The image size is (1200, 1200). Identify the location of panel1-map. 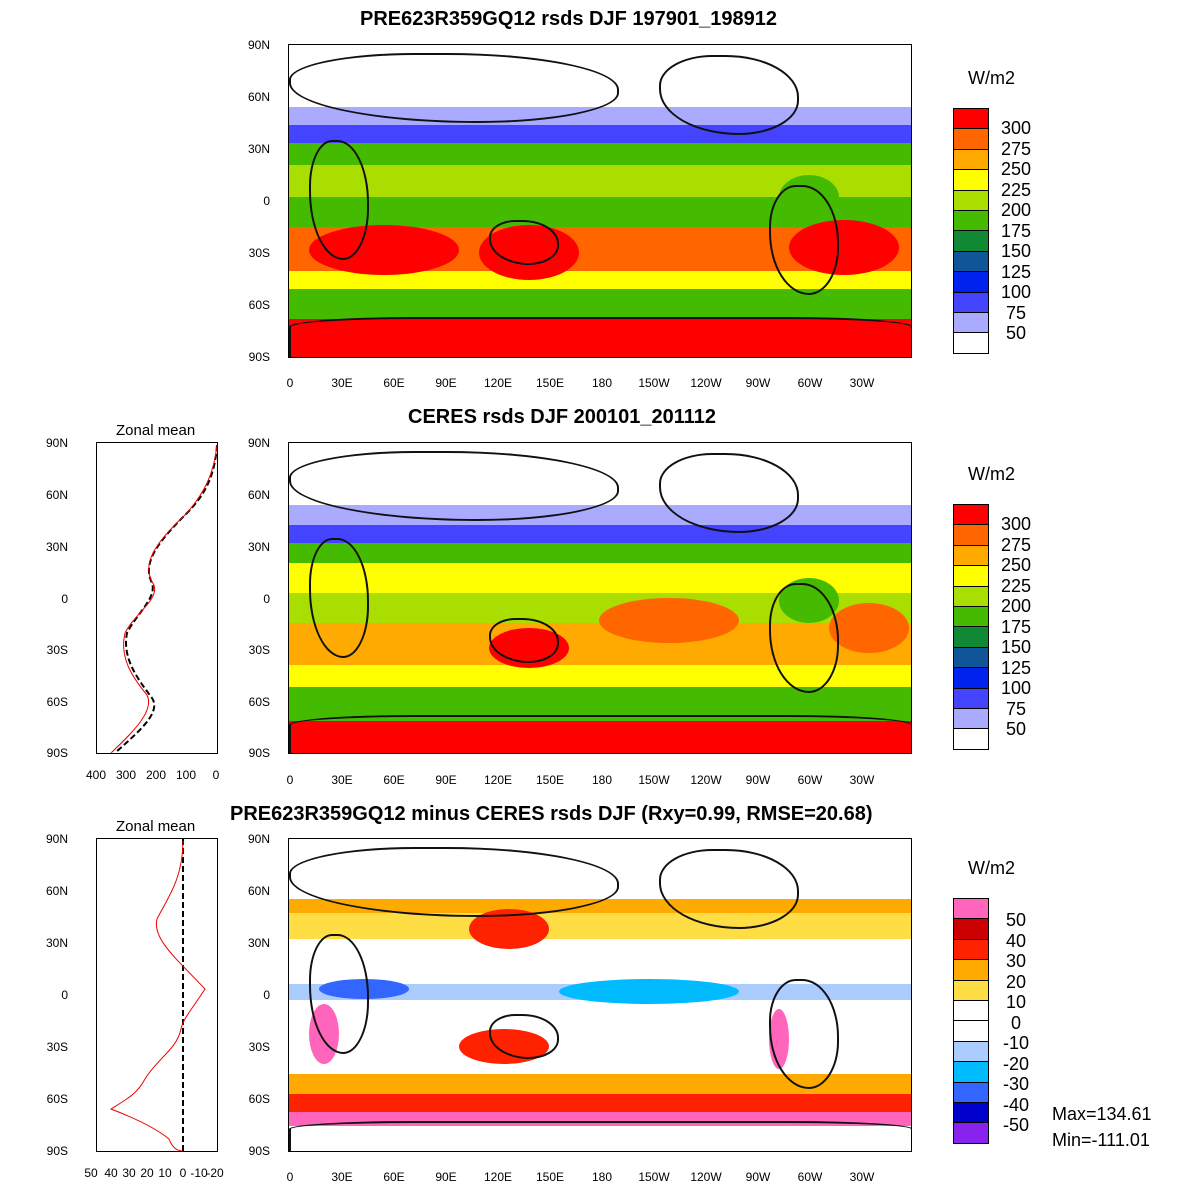
(600, 201).